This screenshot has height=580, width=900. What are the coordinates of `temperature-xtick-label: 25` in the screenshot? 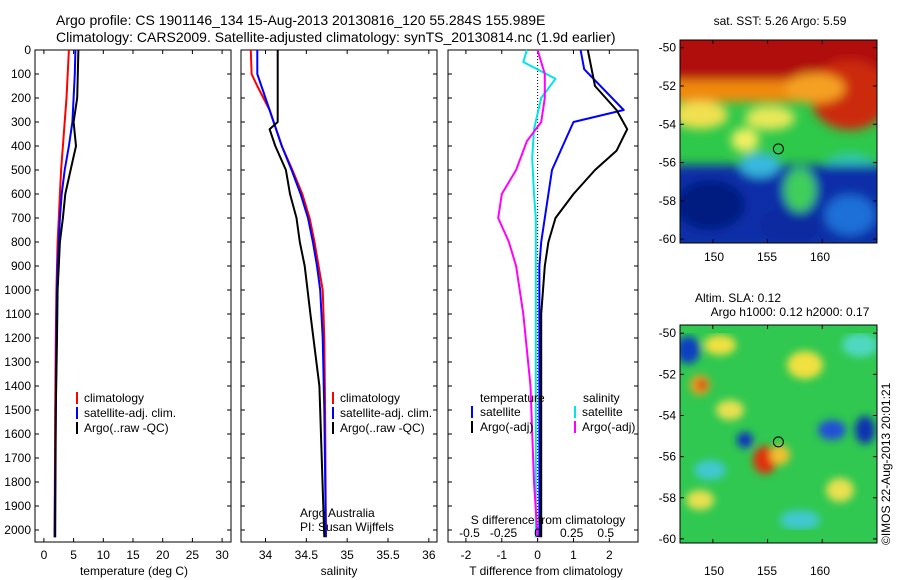 It's located at (193, 555).